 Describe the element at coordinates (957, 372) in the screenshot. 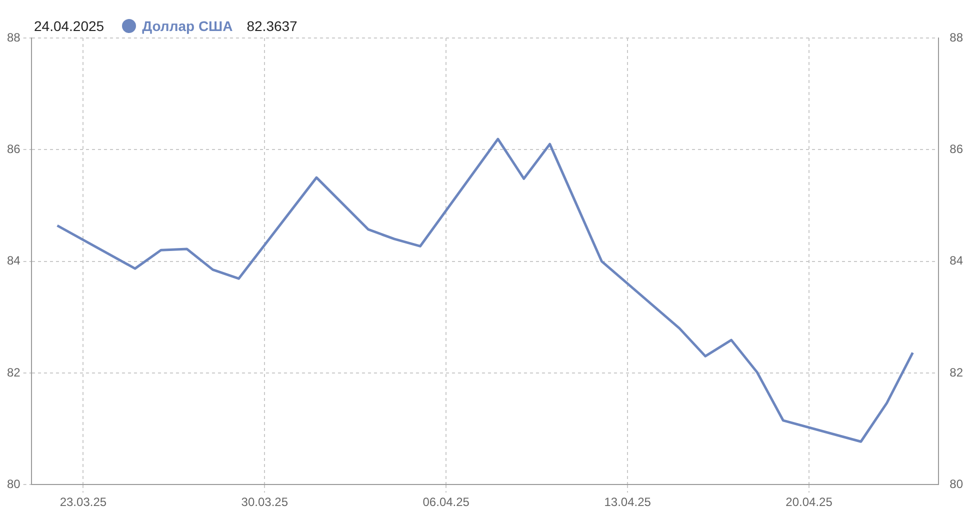

I see `y2-tick-label: 82` at that location.